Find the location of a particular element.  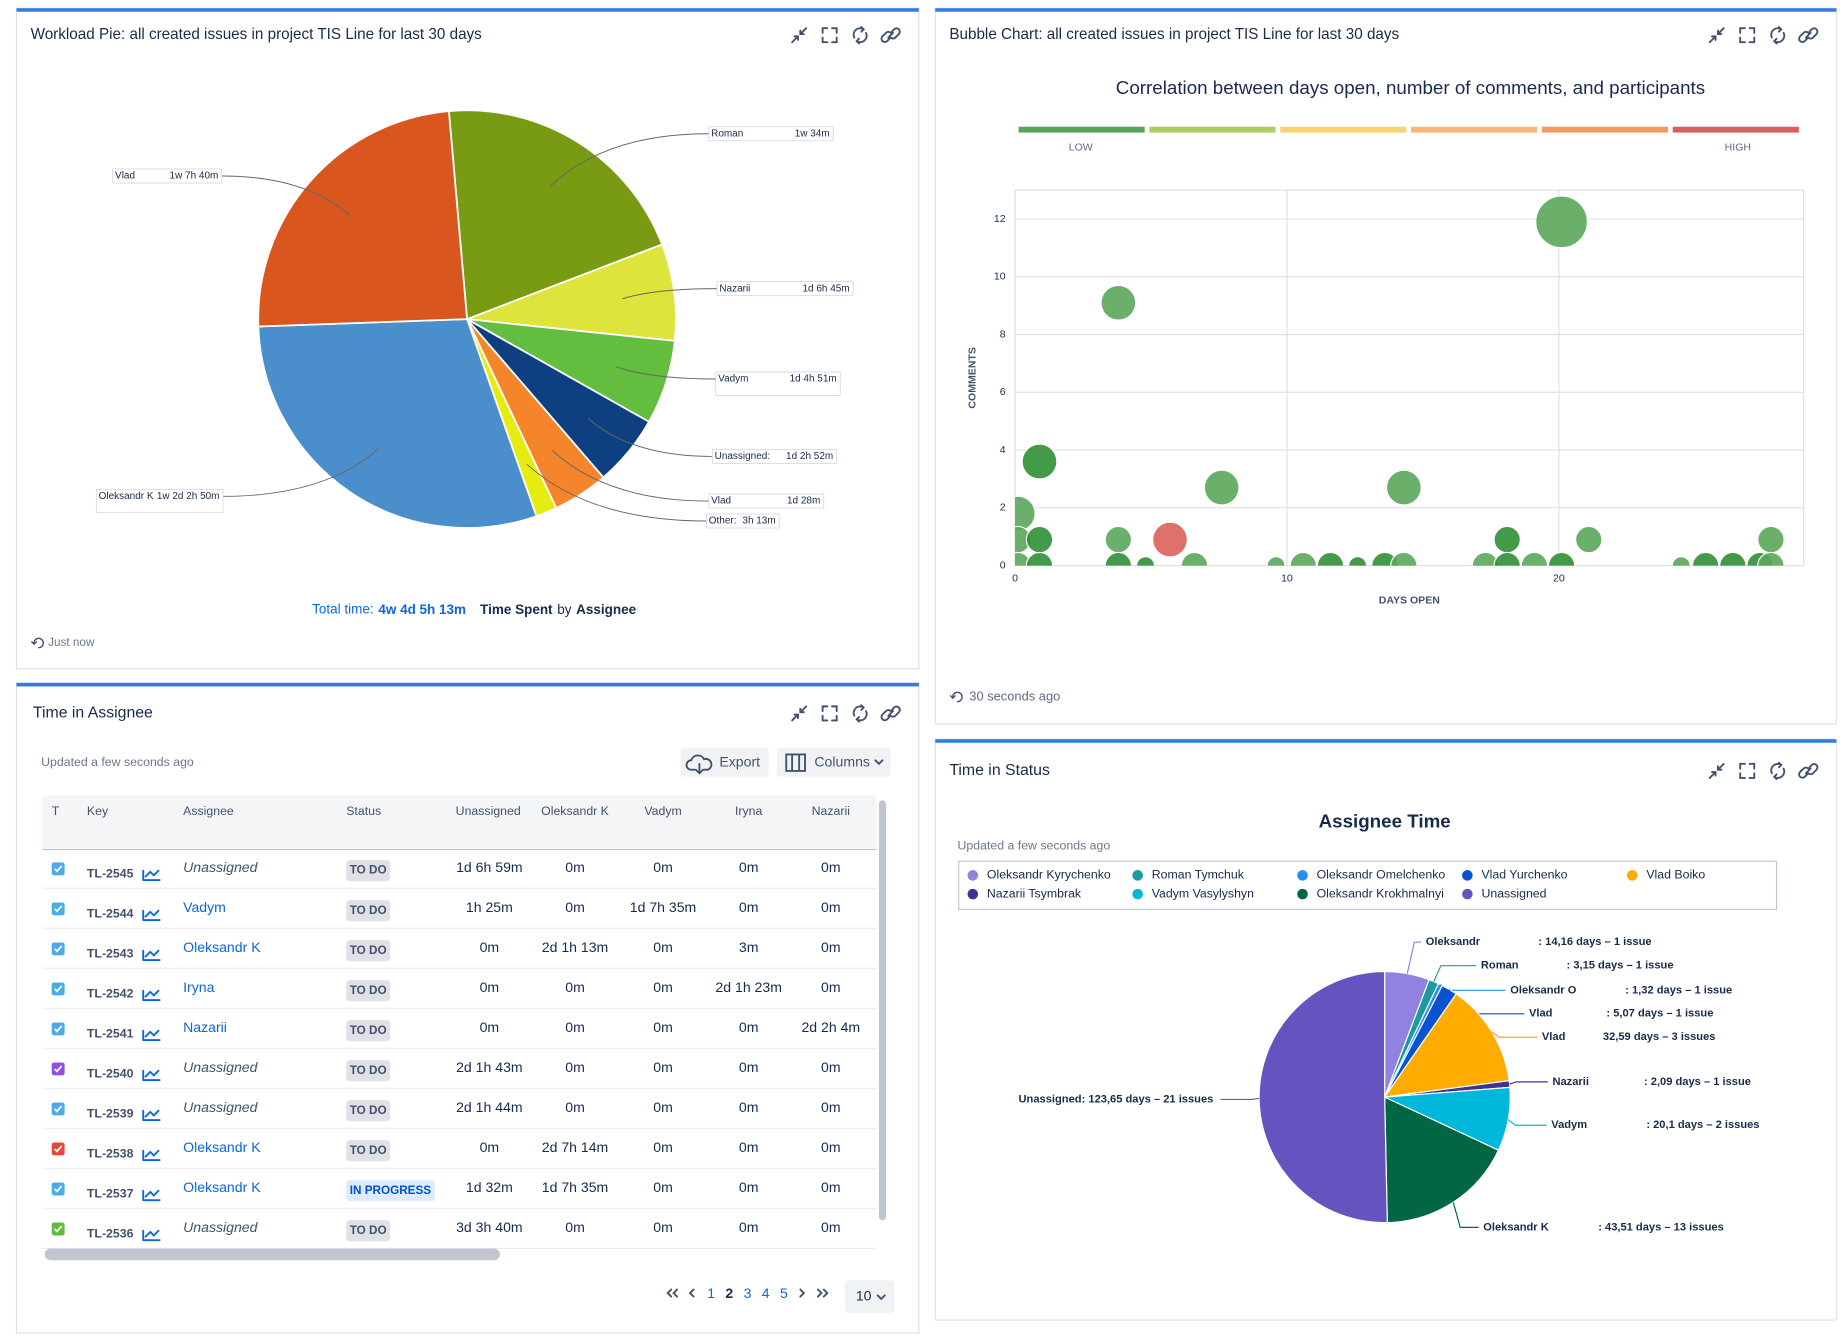

page-number: 3 is located at coordinates (748, 1293).